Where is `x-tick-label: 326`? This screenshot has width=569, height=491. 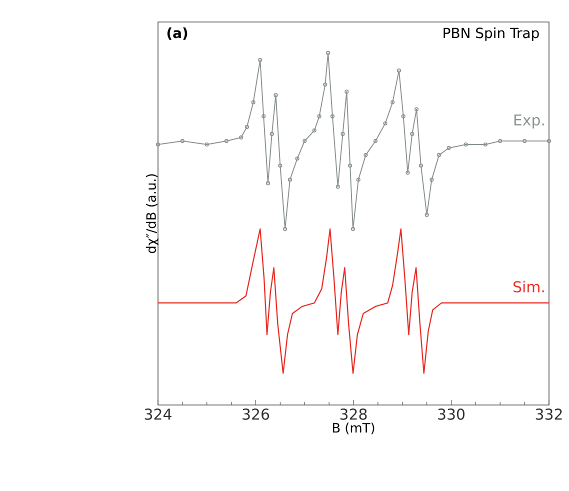
x-tick-label: 326 is located at coordinates (256, 414).